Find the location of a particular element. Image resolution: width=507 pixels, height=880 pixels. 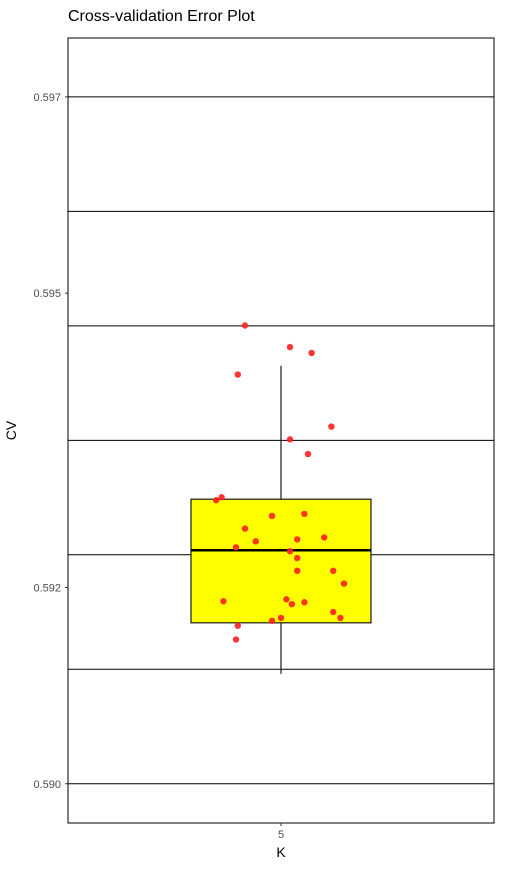

y-axis-title: CV is located at coordinates (11, 430).